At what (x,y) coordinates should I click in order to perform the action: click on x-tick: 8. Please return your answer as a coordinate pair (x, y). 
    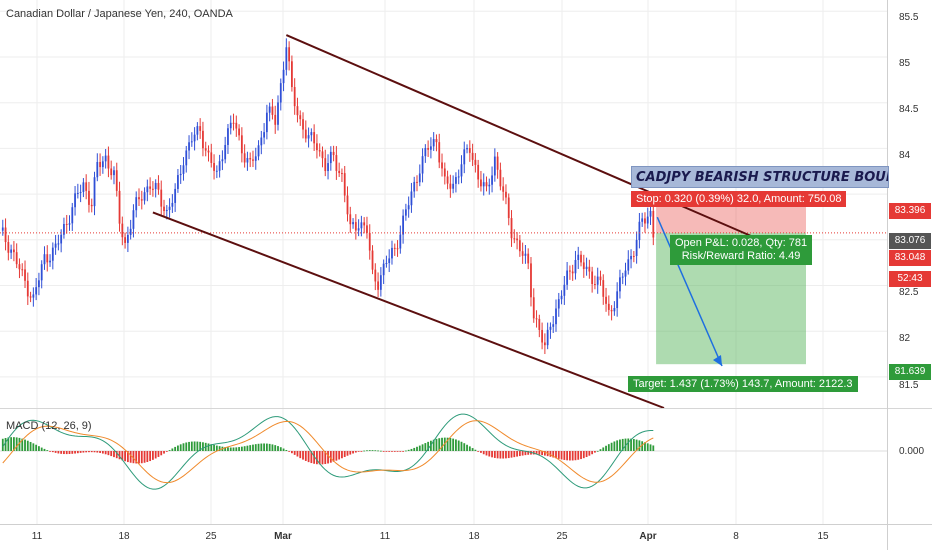
    Looking at the image, I should click on (736, 536).